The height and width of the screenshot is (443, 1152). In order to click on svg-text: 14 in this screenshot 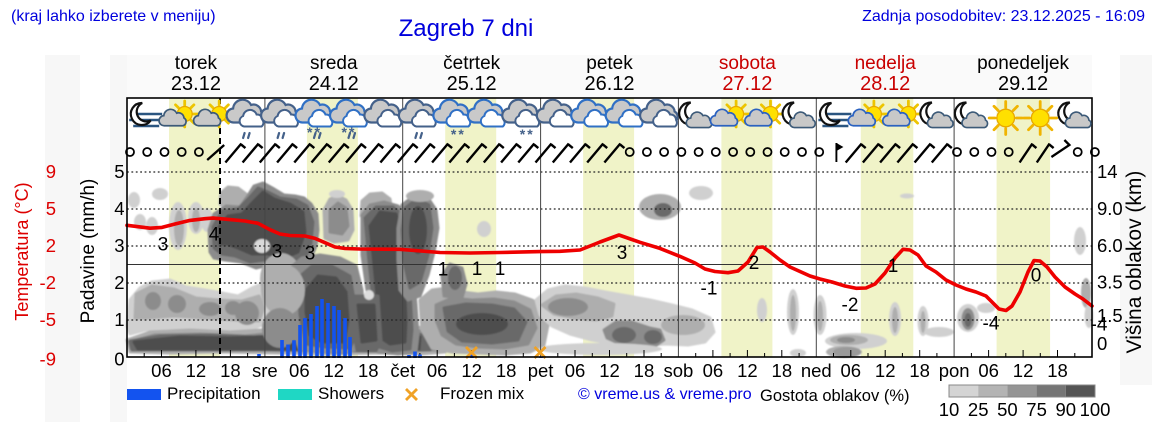, I will do `click(1107, 171)`.